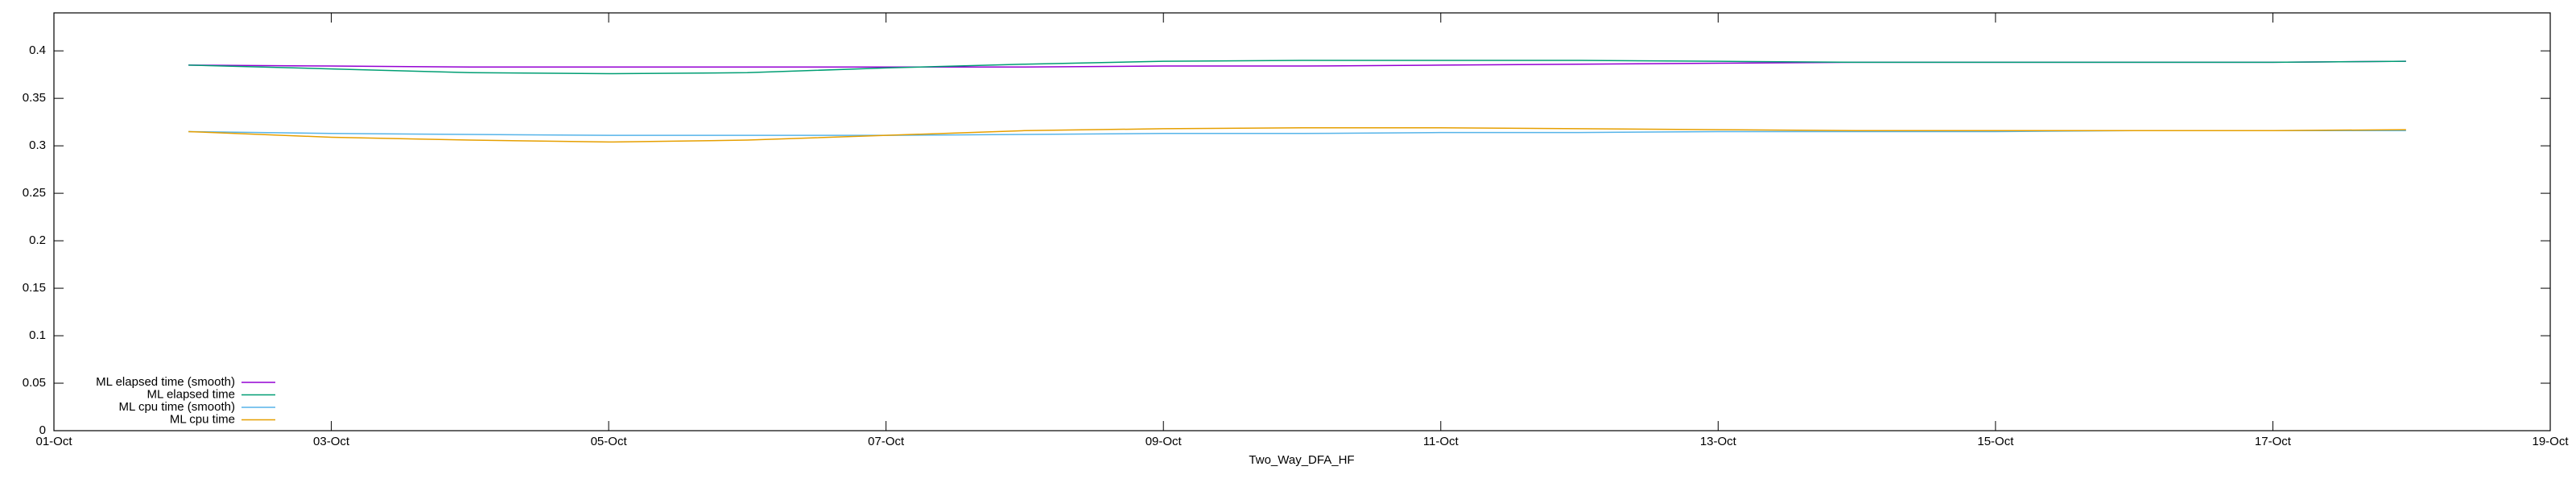 This screenshot has width=2576, height=483. What do you see at coordinates (37, 240) in the screenshot?
I see `y-tick-label: 0.2` at bounding box center [37, 240].